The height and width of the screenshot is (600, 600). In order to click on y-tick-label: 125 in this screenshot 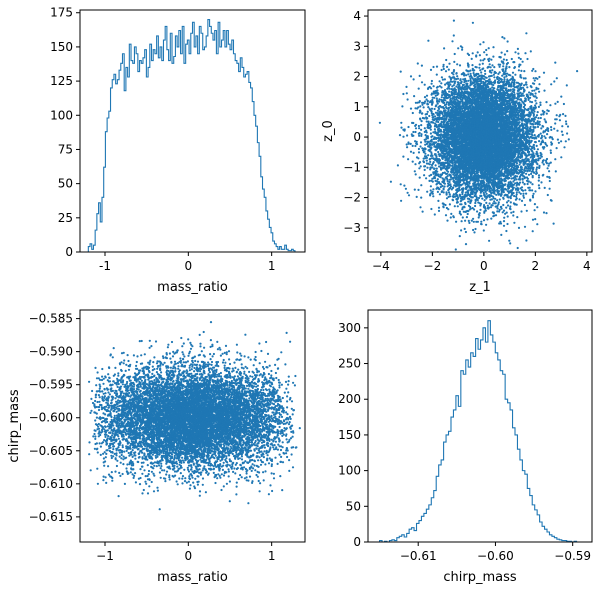, I will do `click(61, 81)`.